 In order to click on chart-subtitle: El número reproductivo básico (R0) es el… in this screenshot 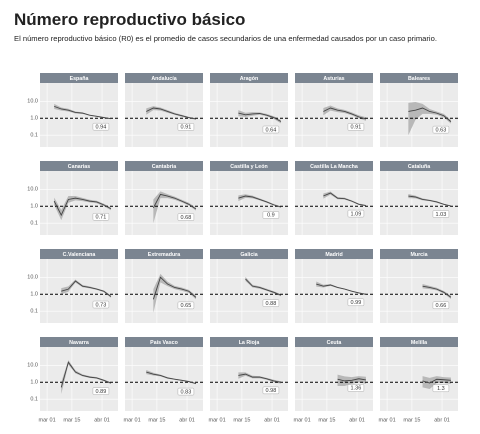, I will do `click(225, 38)`.